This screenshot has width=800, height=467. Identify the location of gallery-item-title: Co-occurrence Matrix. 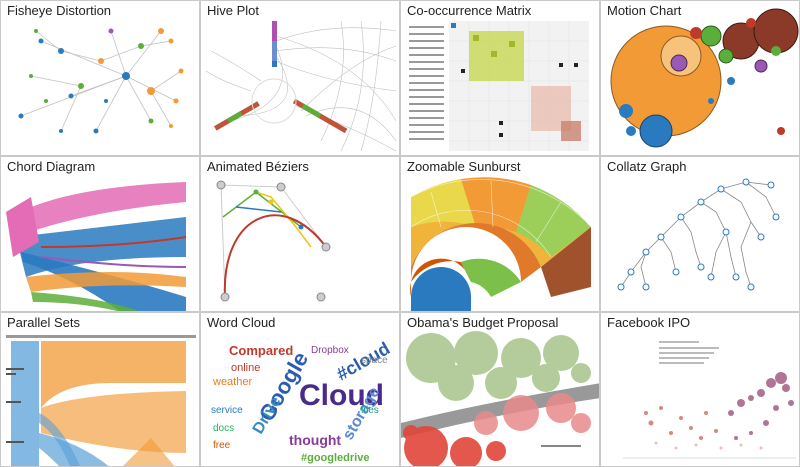
(469, 10).